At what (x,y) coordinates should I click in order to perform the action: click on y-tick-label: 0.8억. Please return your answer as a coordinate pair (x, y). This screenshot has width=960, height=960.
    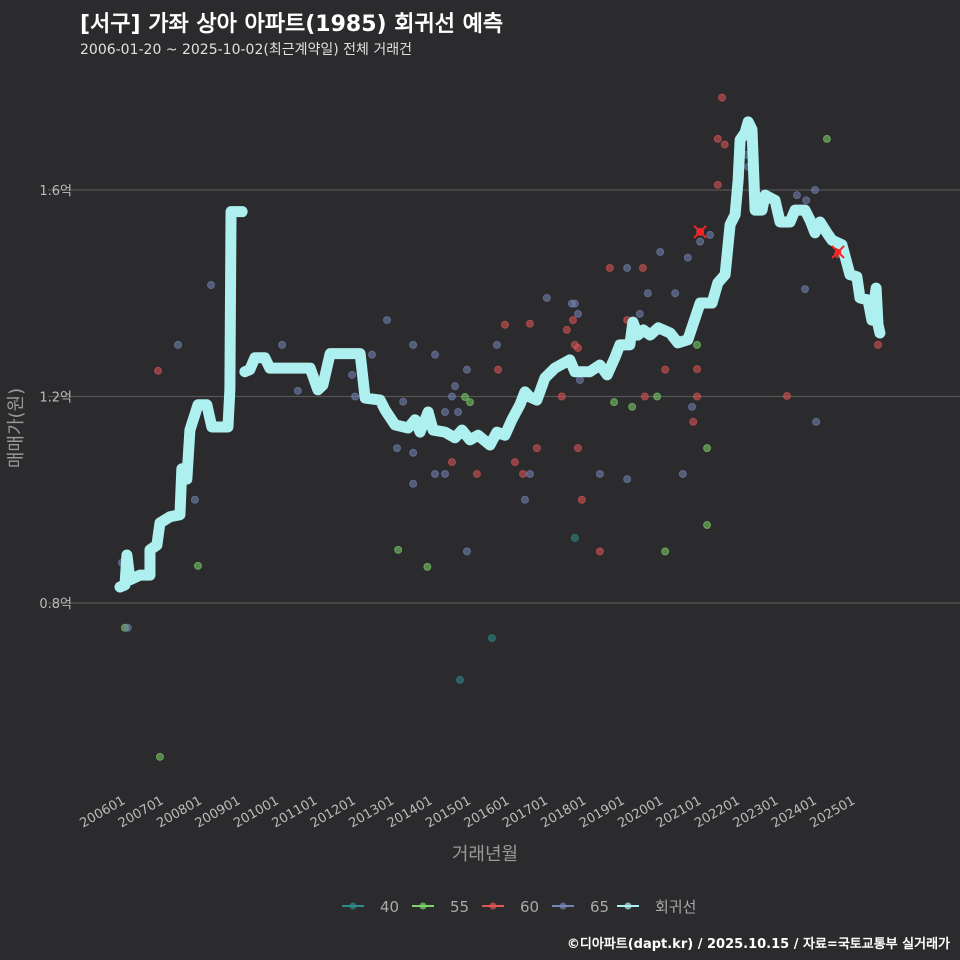
    Looking at the image, I should click on (55, 604).